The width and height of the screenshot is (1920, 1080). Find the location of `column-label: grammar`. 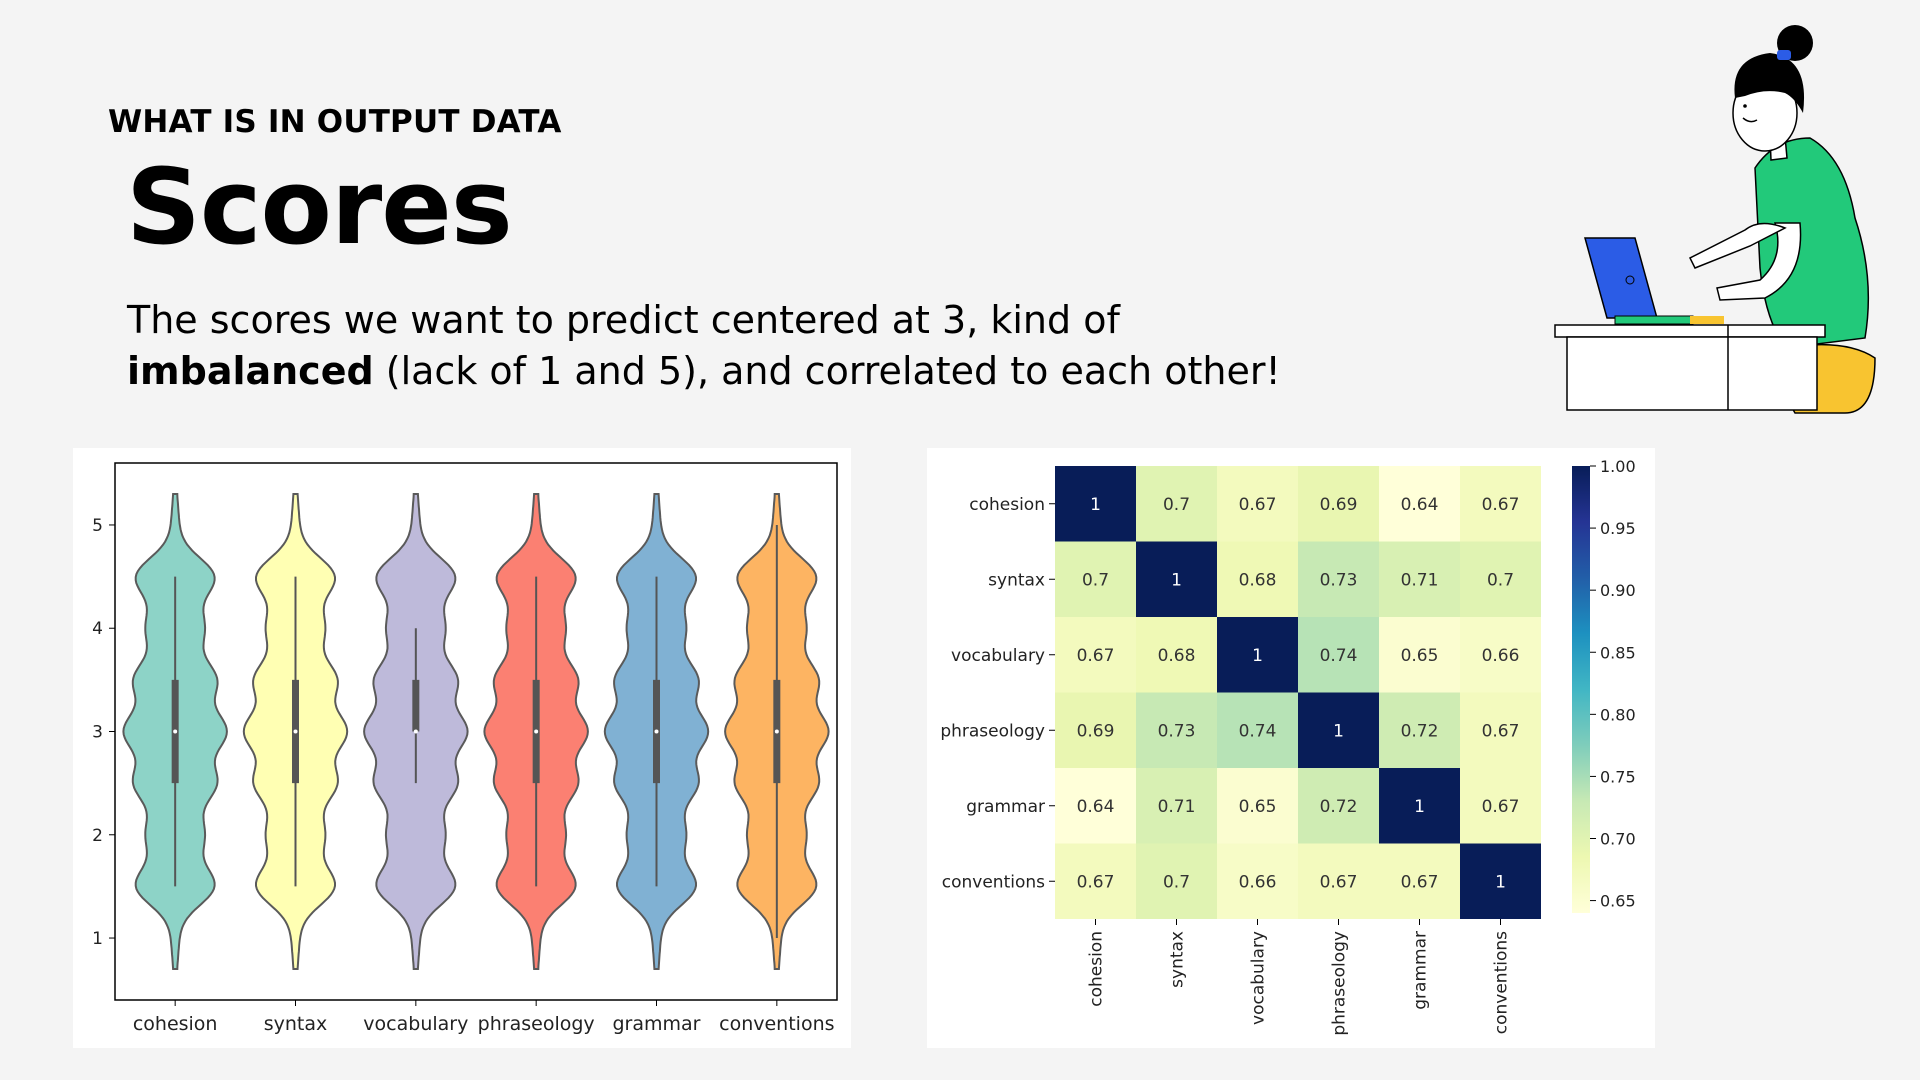

column-label: grammar is located at coordinates (1421, 970).